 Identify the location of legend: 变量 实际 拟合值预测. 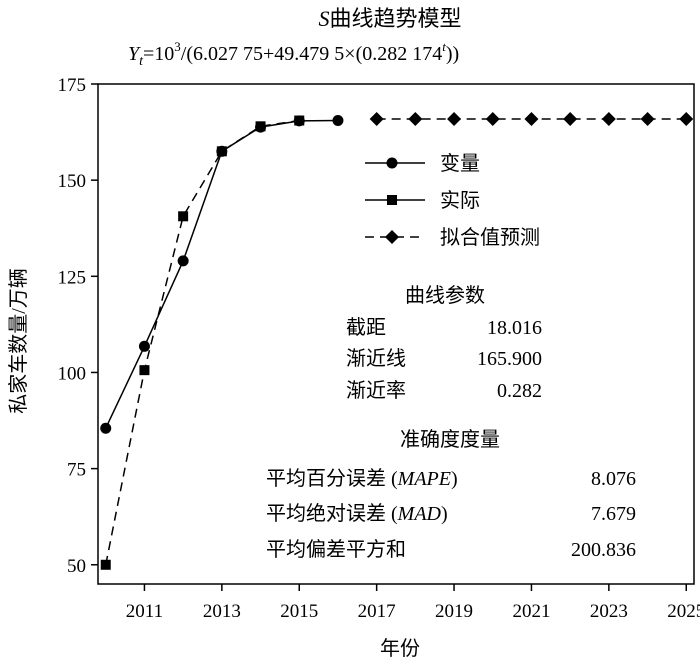
(452, 200).